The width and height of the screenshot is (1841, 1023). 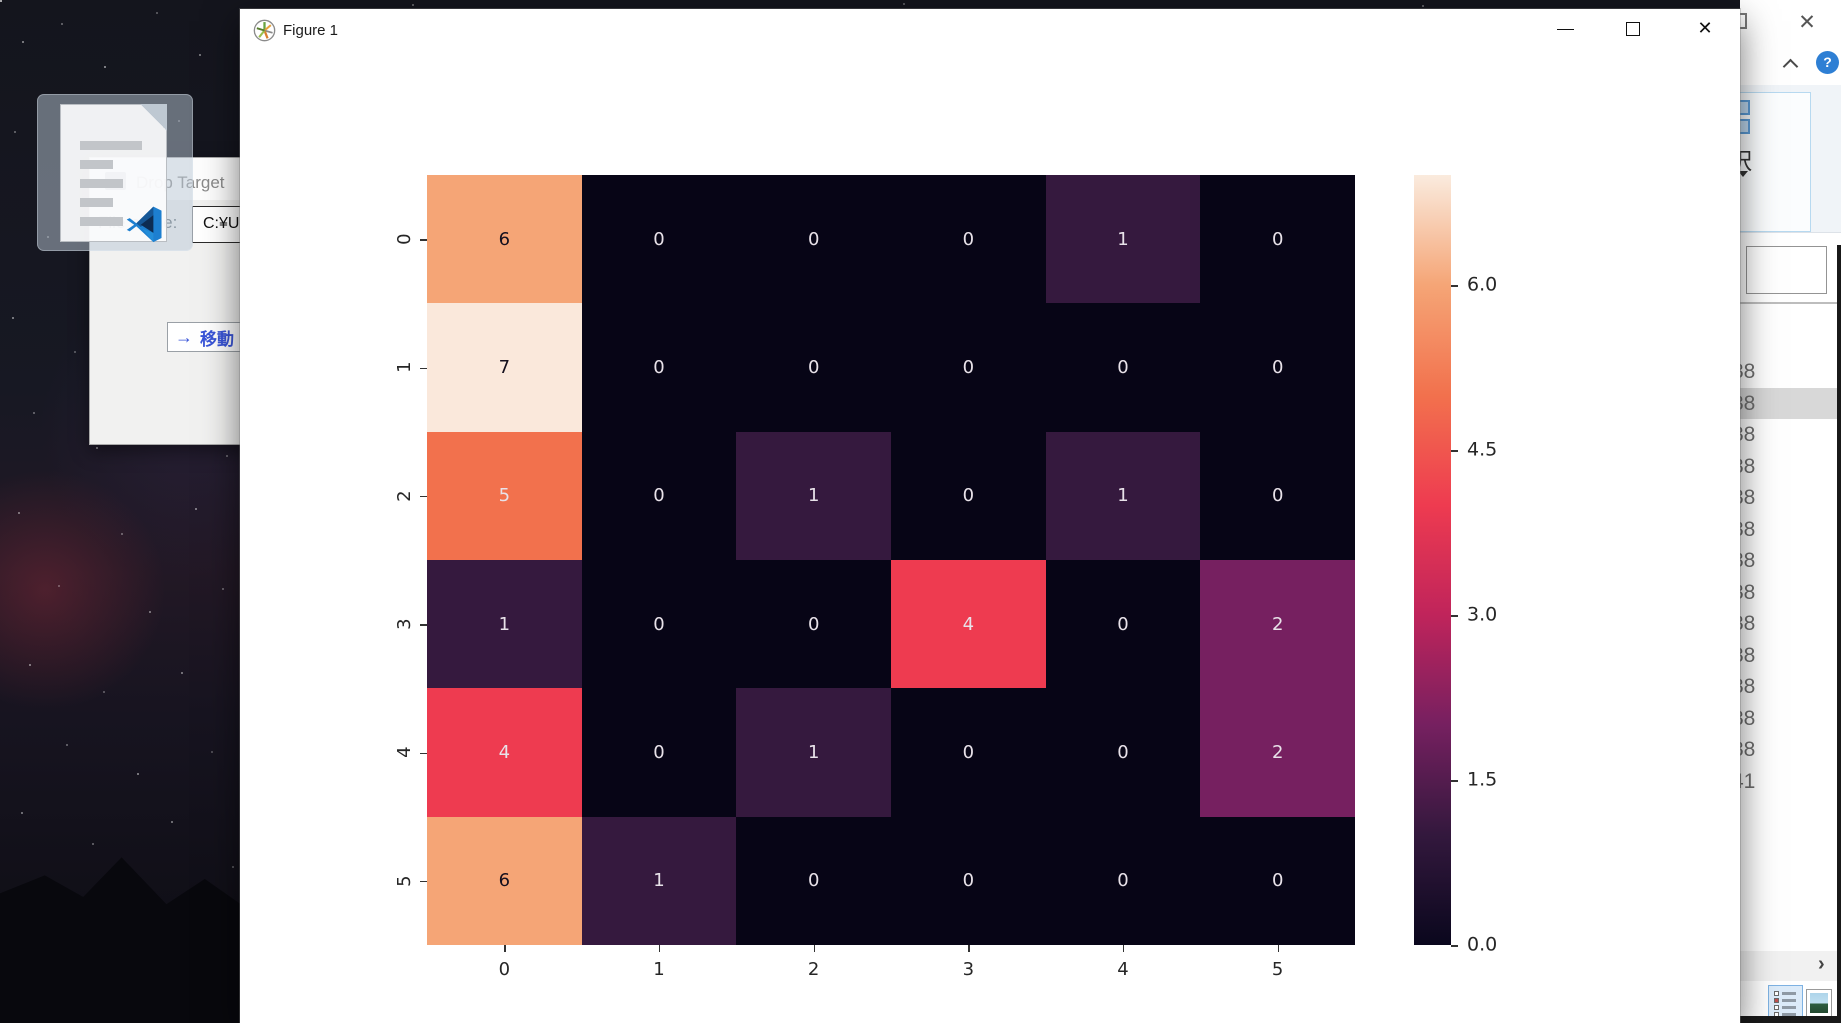 What do you see at coordinates (404, 881) in the screenshot?
I see `y-tick-label: 5` at bounding box center [404, 881].